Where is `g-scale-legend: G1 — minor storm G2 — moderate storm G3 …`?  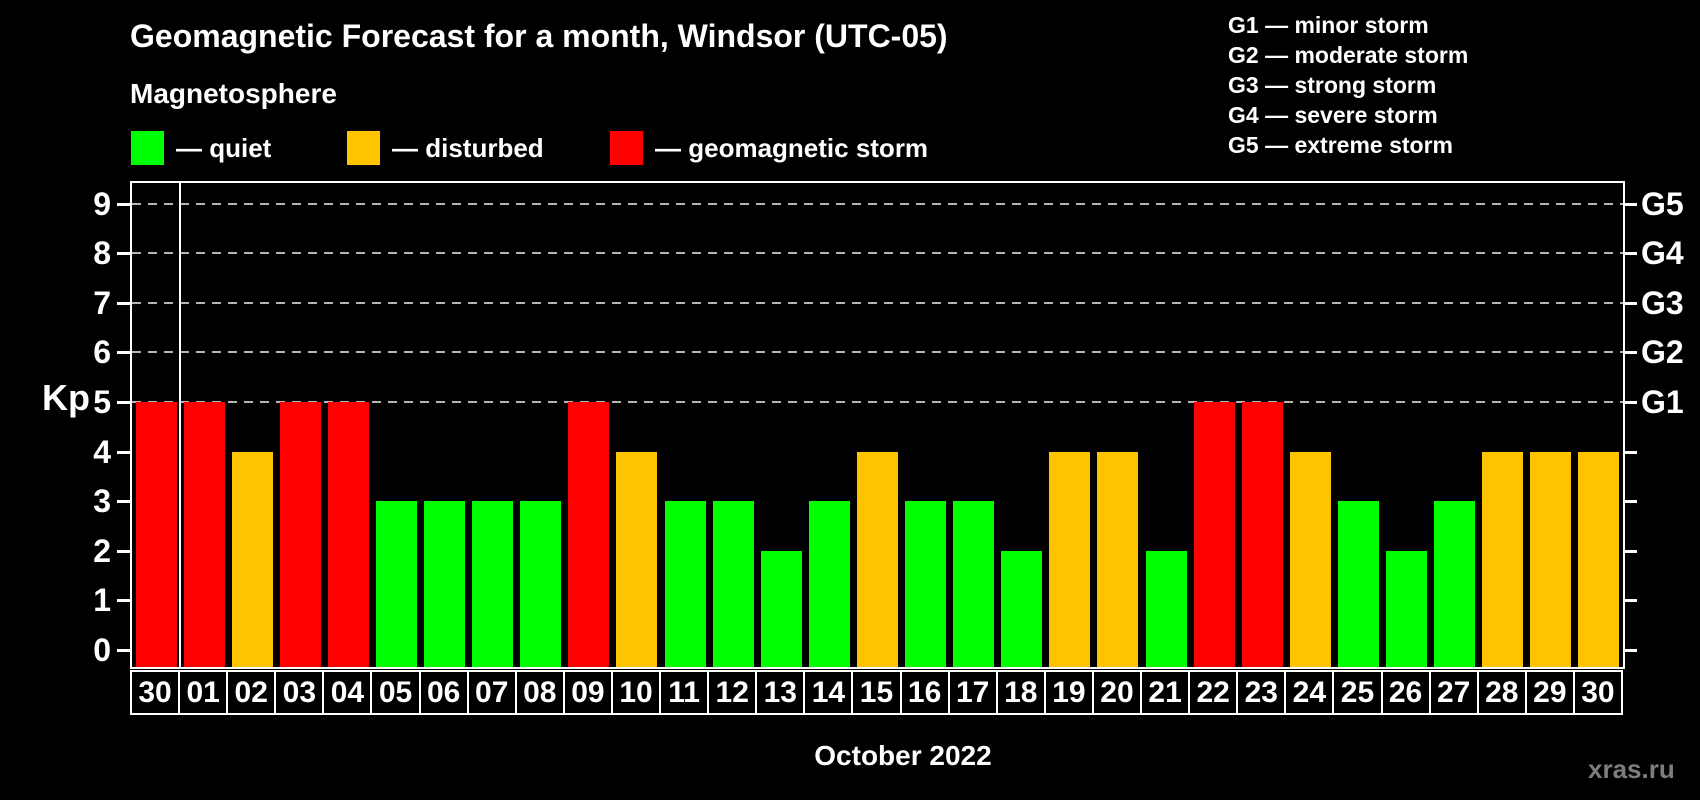
g-scale-legend: G1 — minor storm G2 — moderate storm G3 … is located at coordinates (1348, 85).